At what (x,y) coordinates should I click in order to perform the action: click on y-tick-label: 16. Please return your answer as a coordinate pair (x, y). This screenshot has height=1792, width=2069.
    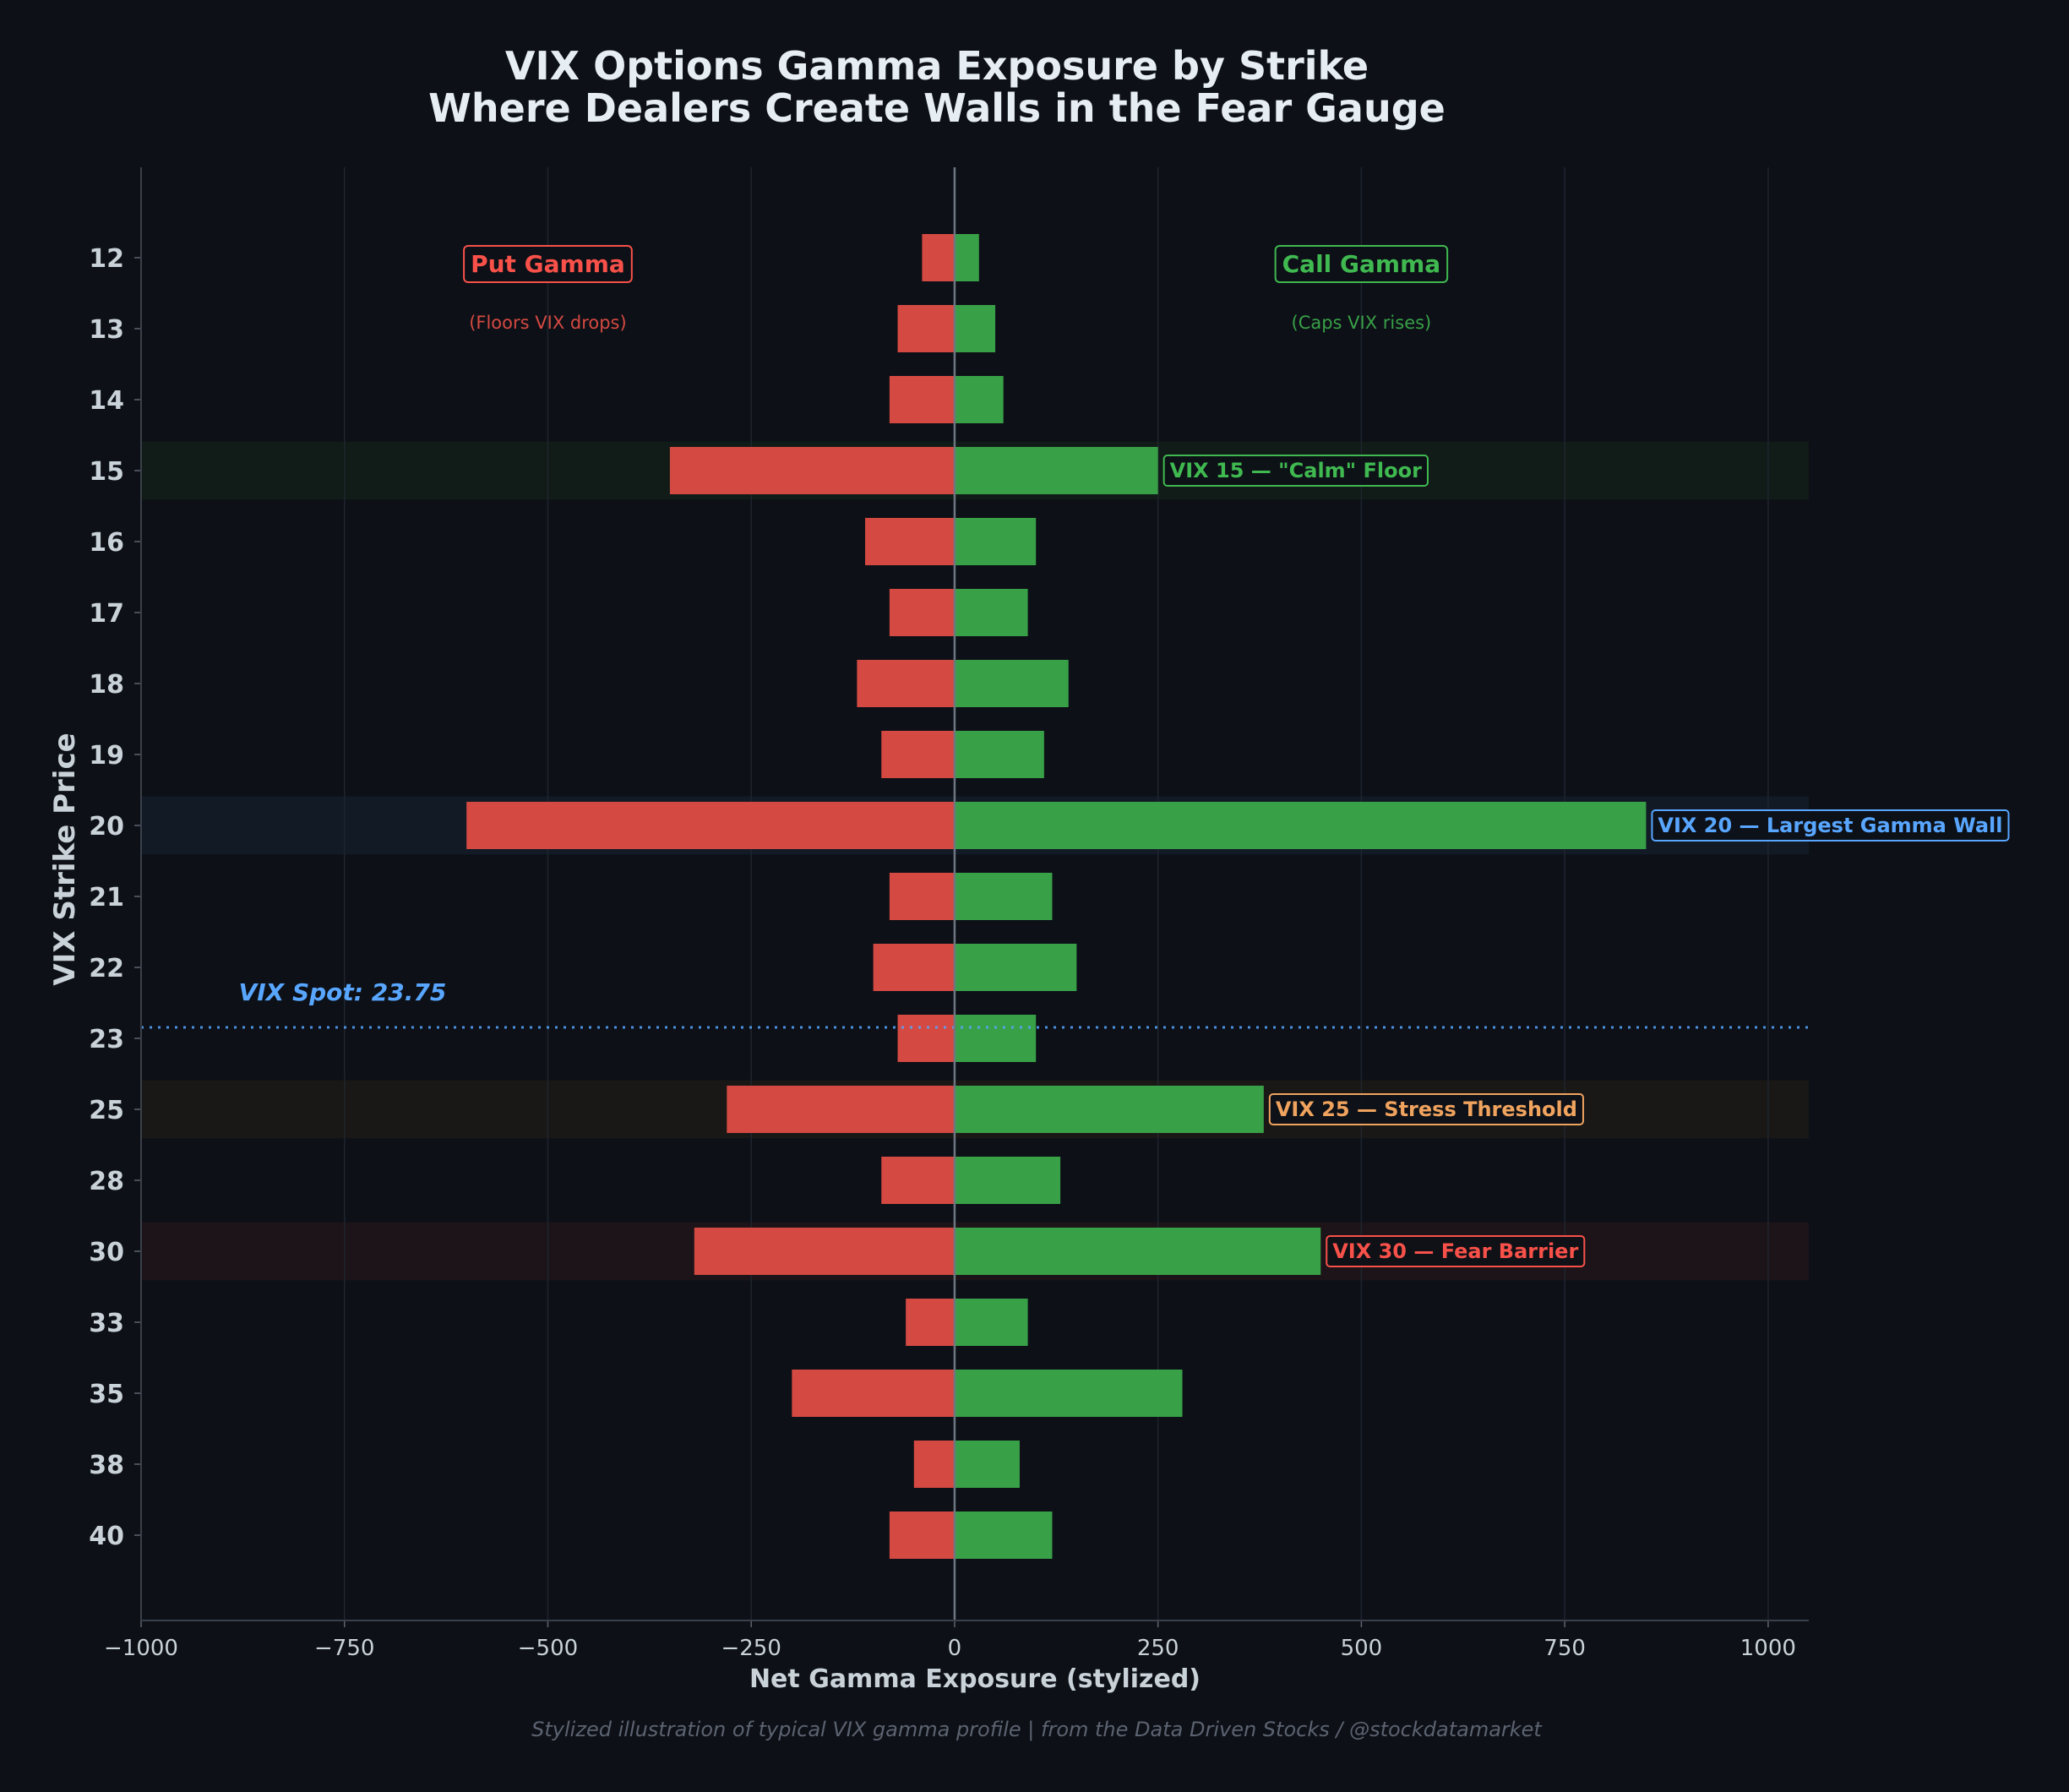
    Looking at the image, I should click on (106, 543).